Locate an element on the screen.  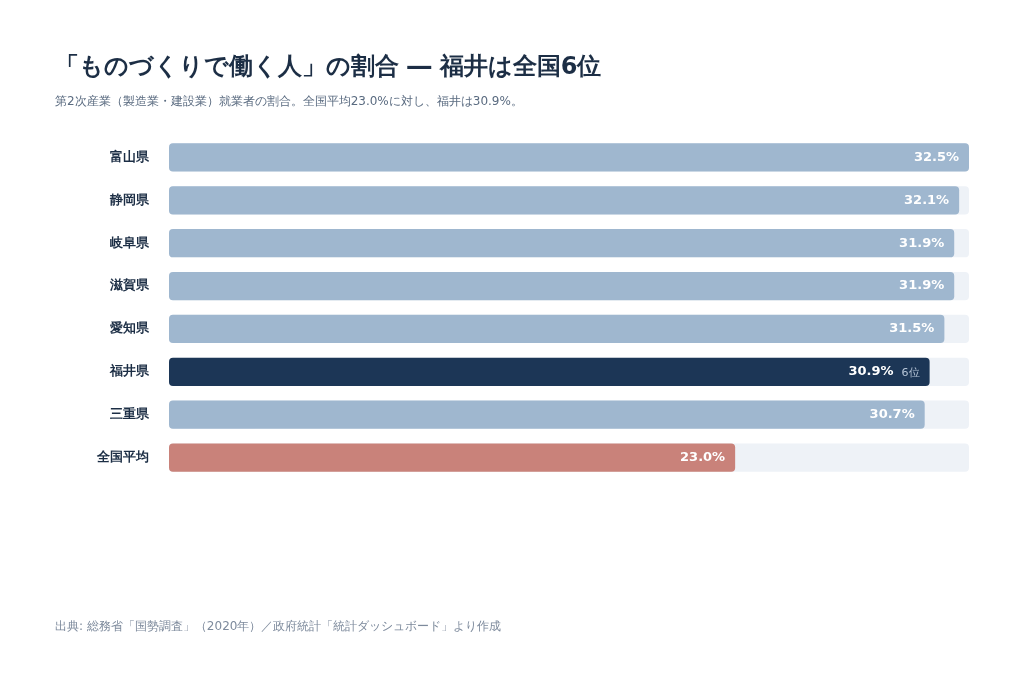
y-tick-label: 福井県 is located at coordinates (129, 371).